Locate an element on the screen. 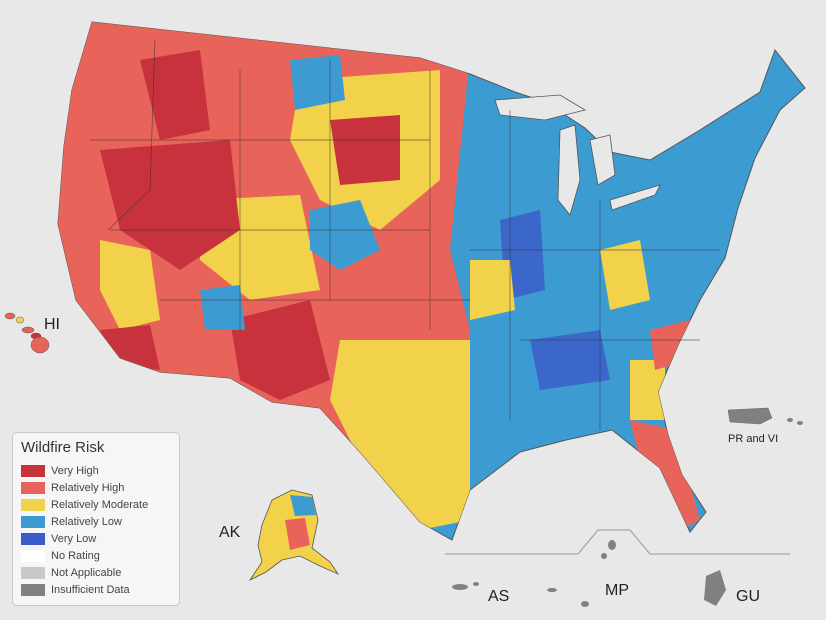 The width and height of the screenshot is (826, 620). gu-label: GU is located at coordinates (748, 596).